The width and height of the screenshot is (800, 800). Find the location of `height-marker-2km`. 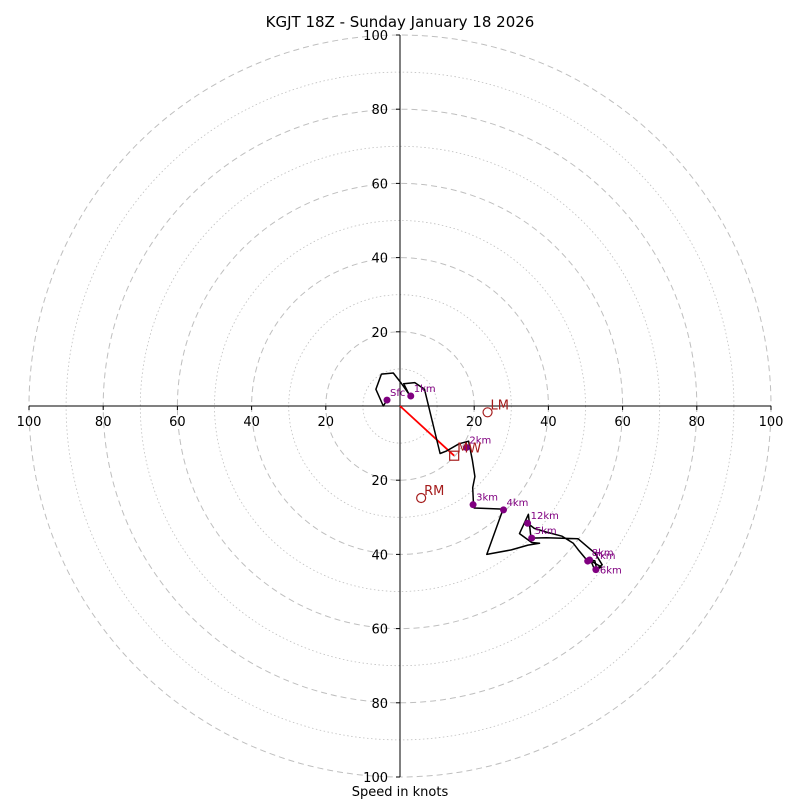

height-marker-2km is located at coordinates (466, 448).